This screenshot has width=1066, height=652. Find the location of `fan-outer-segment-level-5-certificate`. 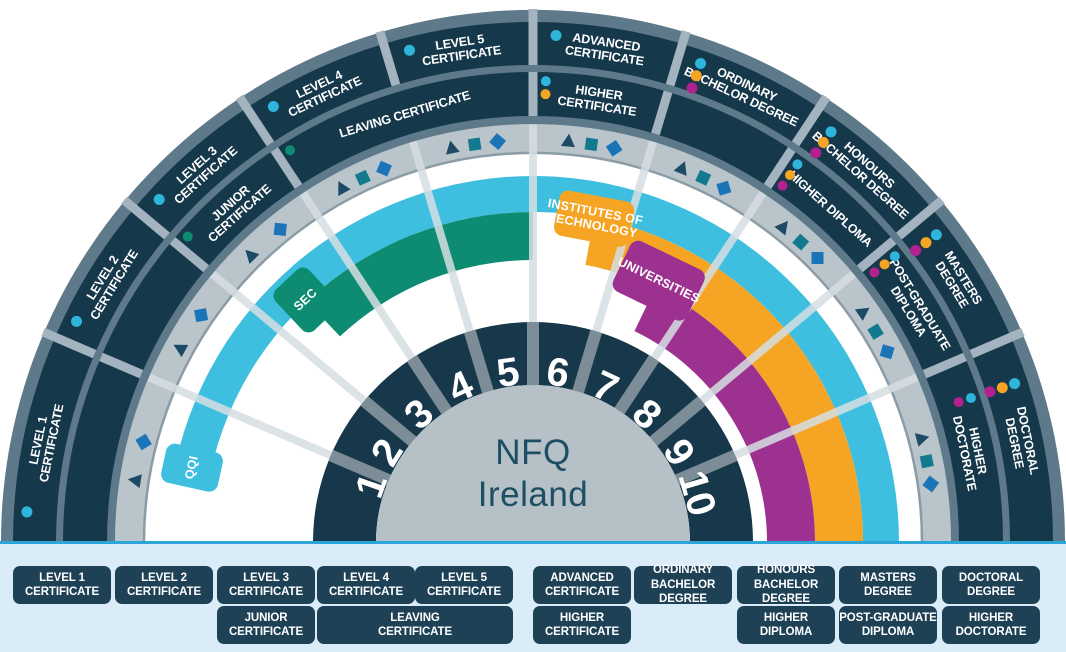

fan-outer-segment-level-5-certificate is located at coordinates (458, 54).